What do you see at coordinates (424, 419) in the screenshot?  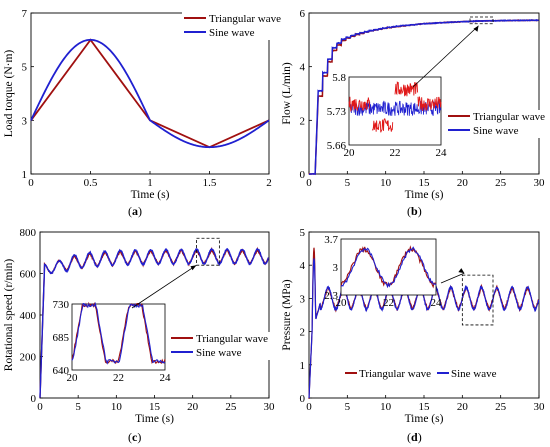 I see `x-axis-label-d: Time (s)` at bounding box center [424, 419].